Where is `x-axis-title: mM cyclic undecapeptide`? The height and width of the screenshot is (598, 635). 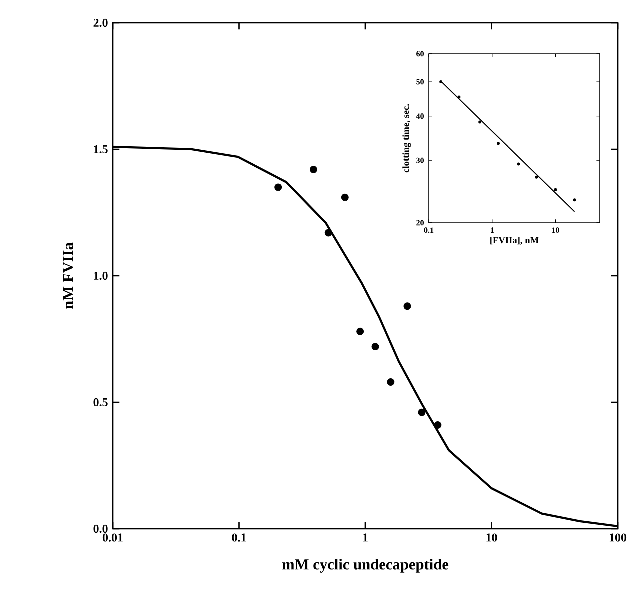
x-axis-title: mM cyclic undecapeptide is located at coordinates (365, 565).